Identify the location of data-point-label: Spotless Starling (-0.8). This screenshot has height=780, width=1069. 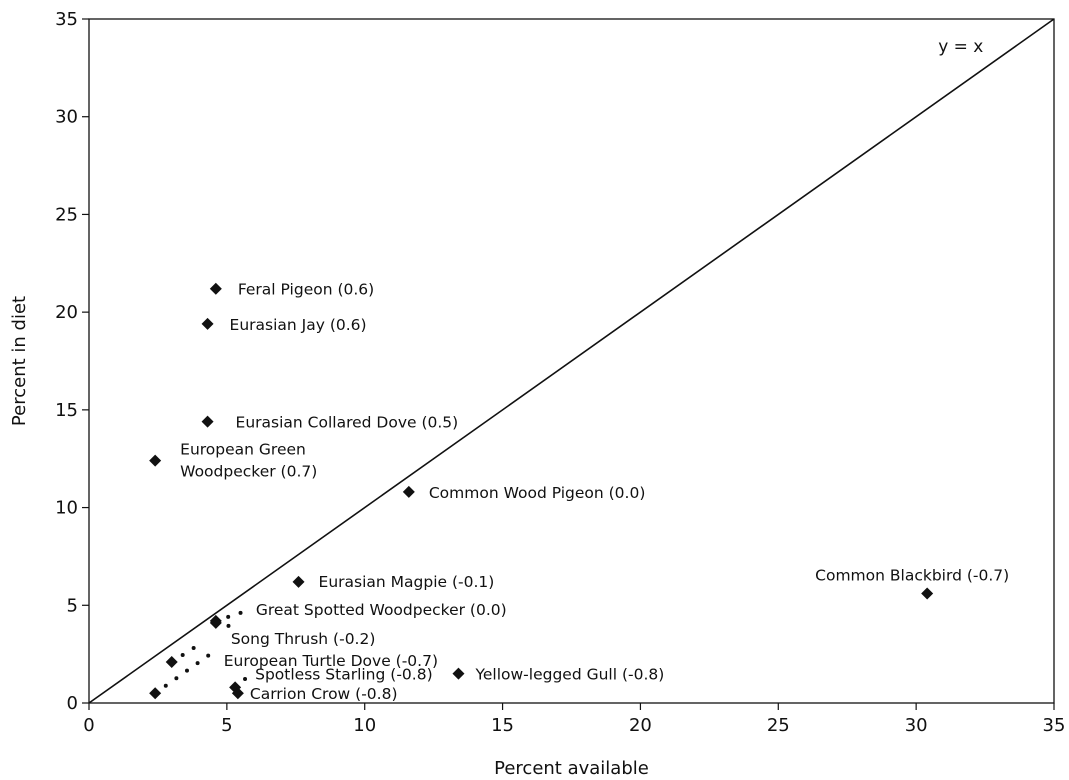
(344, 674).